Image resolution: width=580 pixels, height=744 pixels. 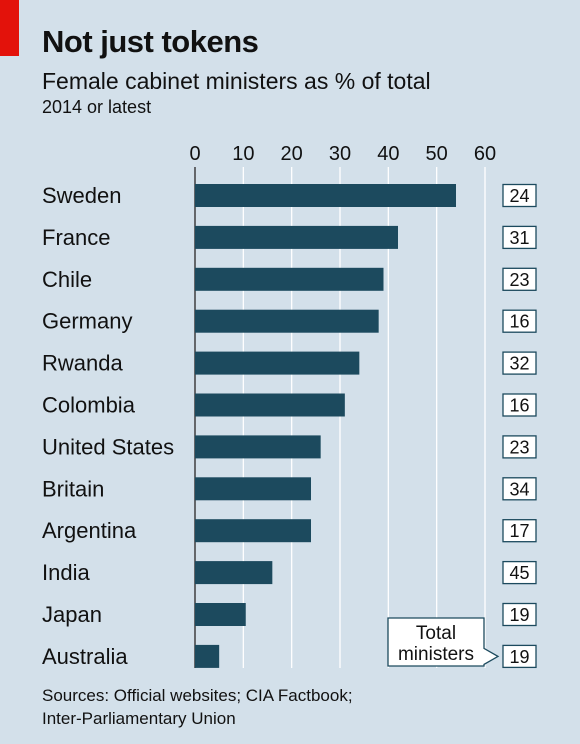 I want to click on category-label: Colombia, so click(x=89, y=405).